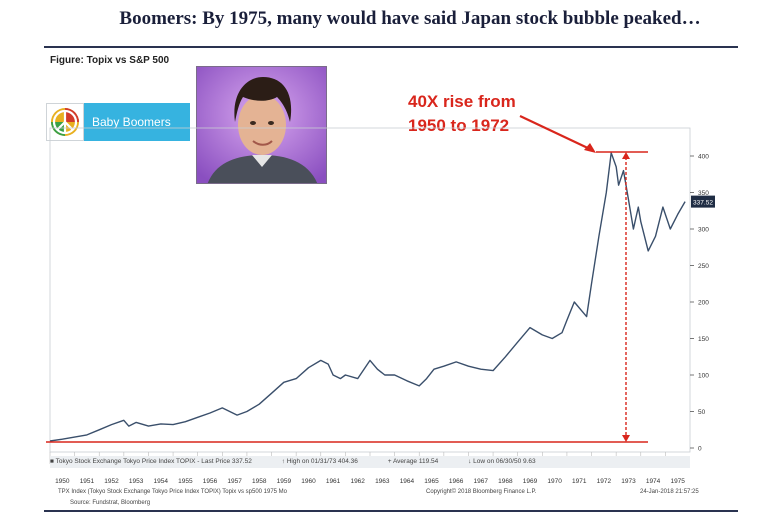 The image size is (768, 516). I want to click on y-tick-label: 250, so click(703, 266).